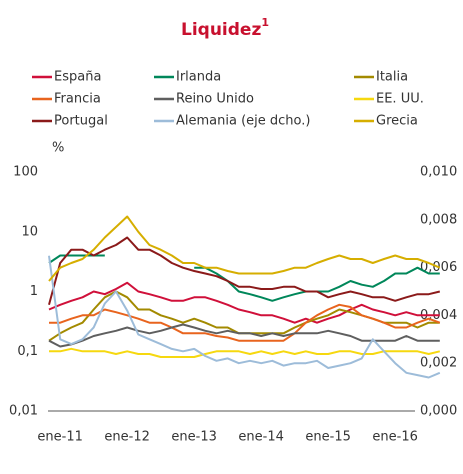 This screenshot has width=463, height=474. What do you see at coordinates (243, 121) in the screenshot?
I see `legend-label: Alemania (eje dcho.)` at bounding box center [243, 121].